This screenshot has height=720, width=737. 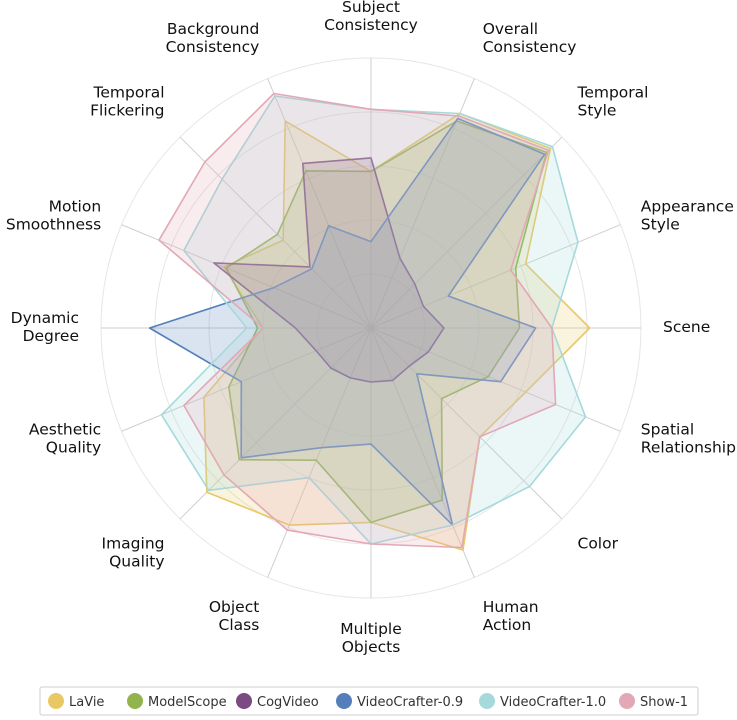 What do you see at coordinates (667, 430) in the screenshot?
I see `axis-label-line: Spatial` at bounding box center [667, 430].